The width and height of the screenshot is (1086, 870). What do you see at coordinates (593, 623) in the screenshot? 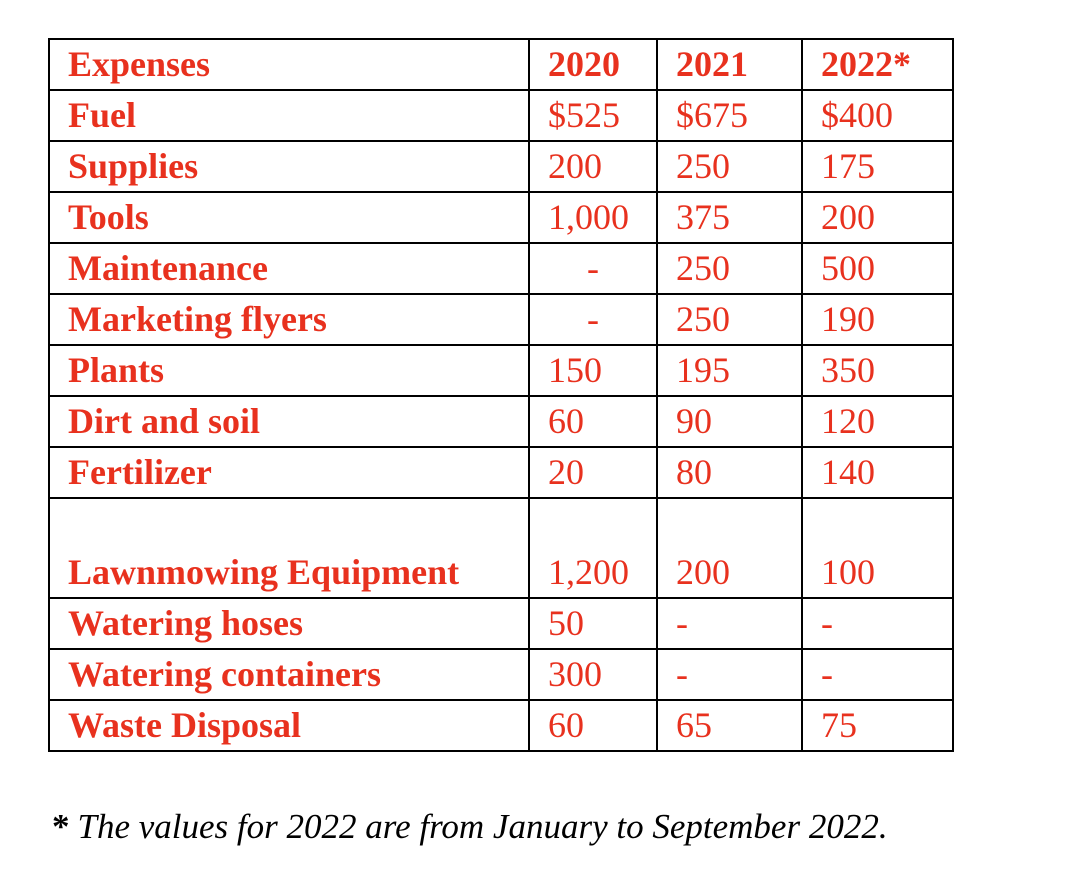
I see `cell-2020: 50` at bounding box center [593, 623].